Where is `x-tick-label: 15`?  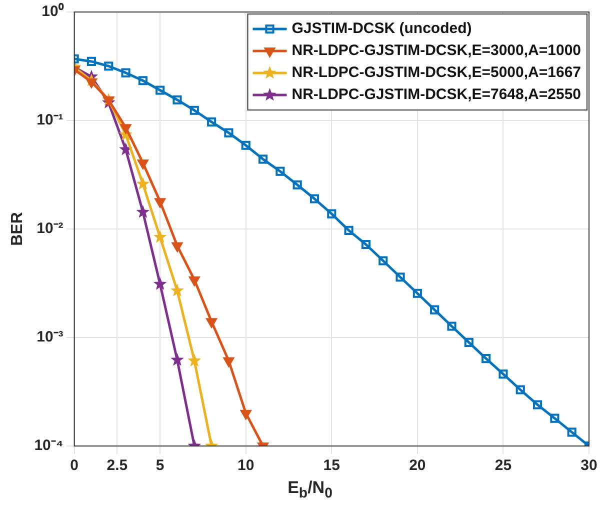
x-tick-label: 15 is located at coordinates (331, 465).